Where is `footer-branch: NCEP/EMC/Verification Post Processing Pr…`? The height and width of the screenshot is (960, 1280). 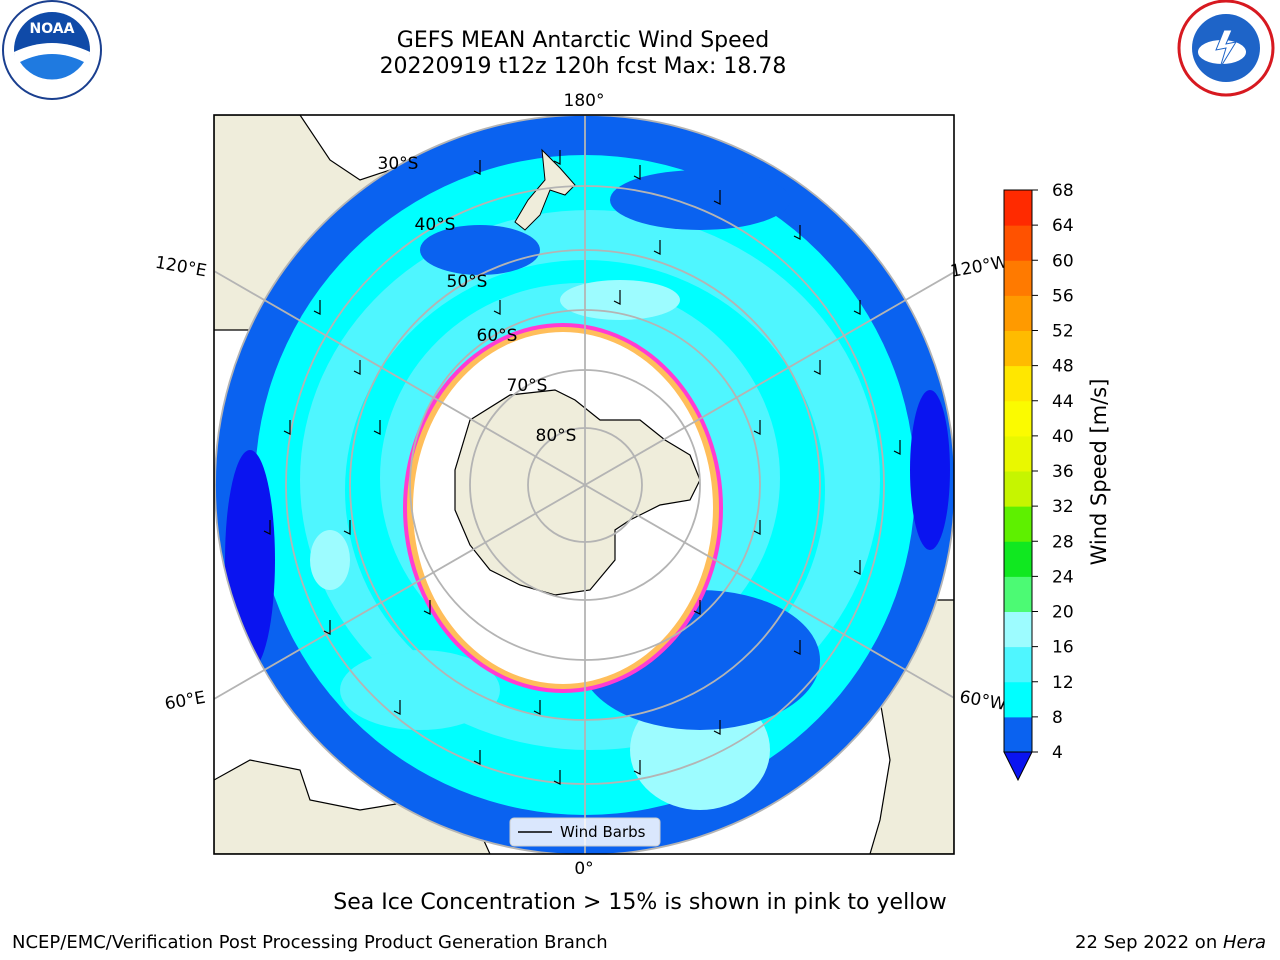
footer-branch: NCEP/EMC/Verification Post Processing Pr… is located at coordinates (310, 942).